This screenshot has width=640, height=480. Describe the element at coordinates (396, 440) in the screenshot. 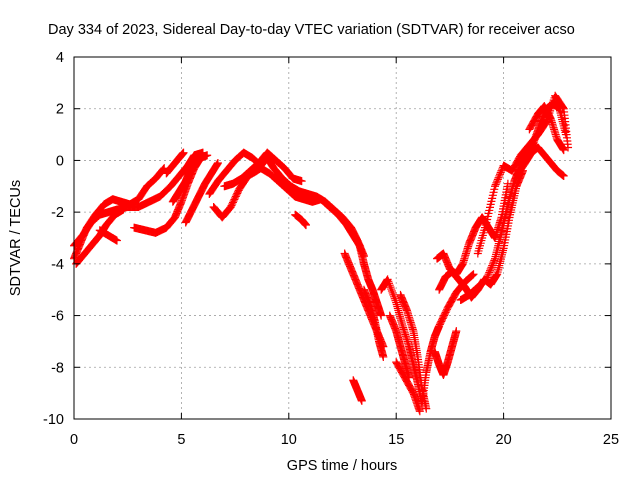

I see `x-tick-label: 15` at that location.